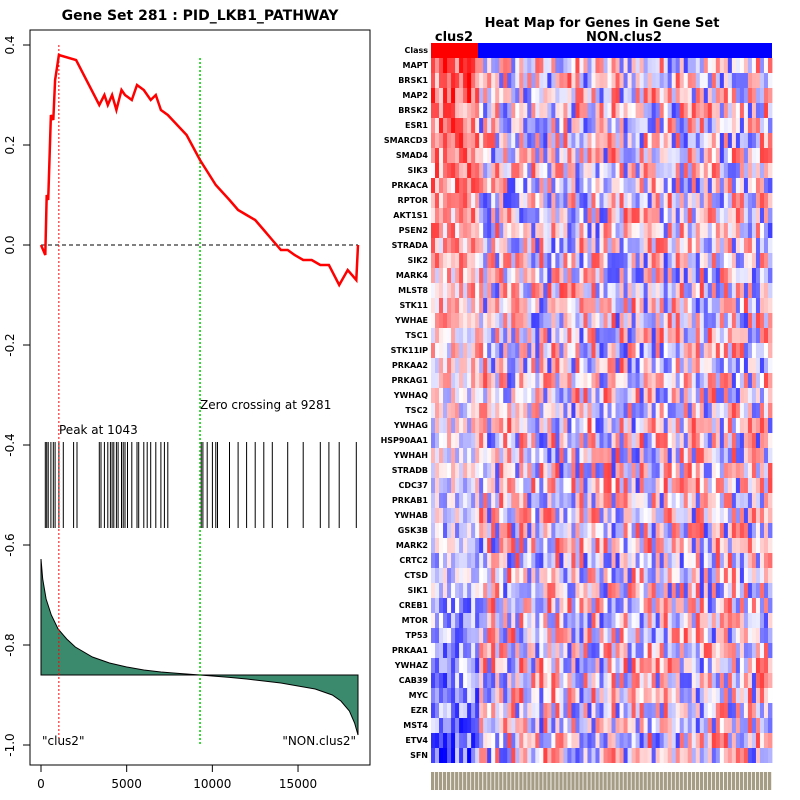 This screenshot has height=800, width=800. I want to click on gene-label-4: ESR1, so click(416, 125).